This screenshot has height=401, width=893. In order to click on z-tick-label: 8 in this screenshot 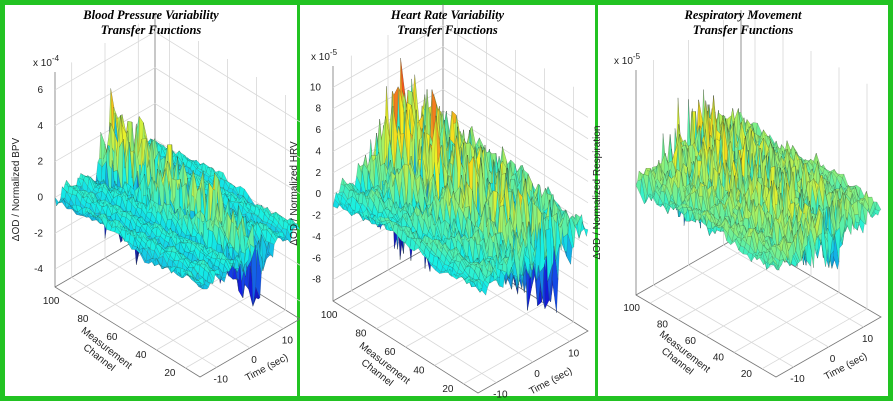, I will do `click(318, 109)`.